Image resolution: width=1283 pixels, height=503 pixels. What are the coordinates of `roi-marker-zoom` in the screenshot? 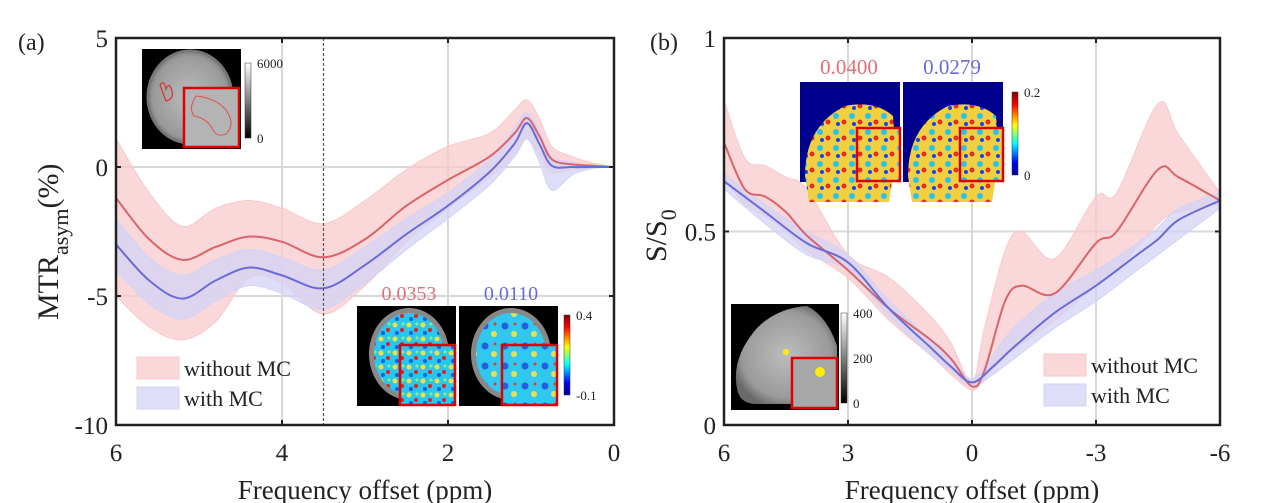 It's located at (820, 372).